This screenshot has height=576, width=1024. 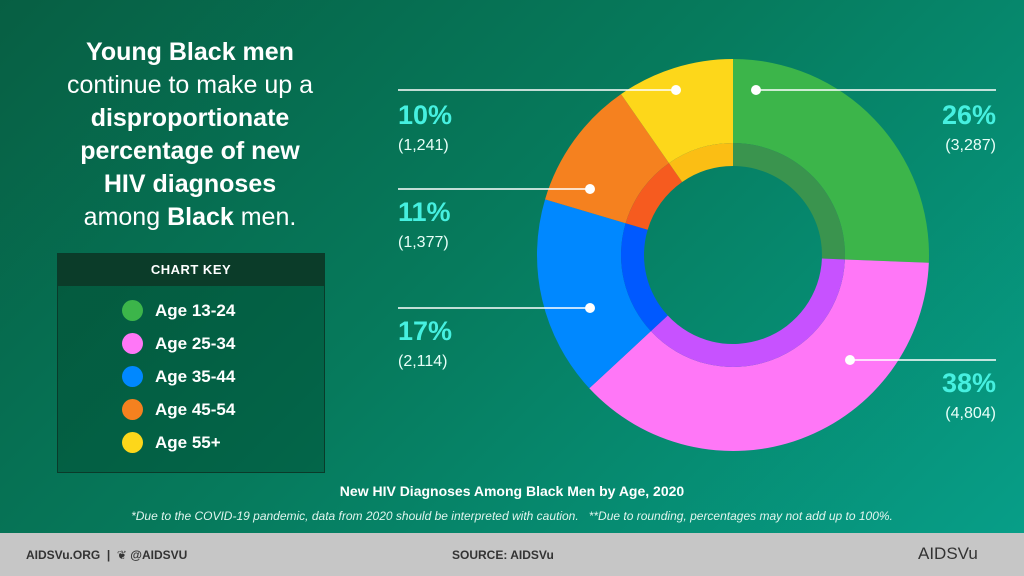 What do you see at coordinates (425, 331) in the screenshot?
I see `percent-label: 17%` at bounding box center [425, 331].